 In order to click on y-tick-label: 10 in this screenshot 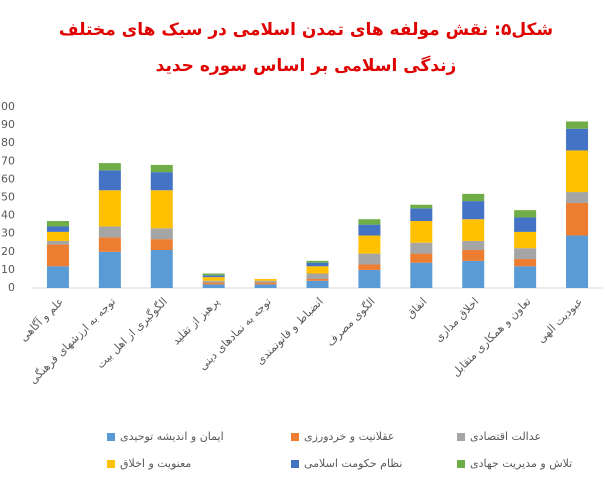, I will do `click(8, 269)`.